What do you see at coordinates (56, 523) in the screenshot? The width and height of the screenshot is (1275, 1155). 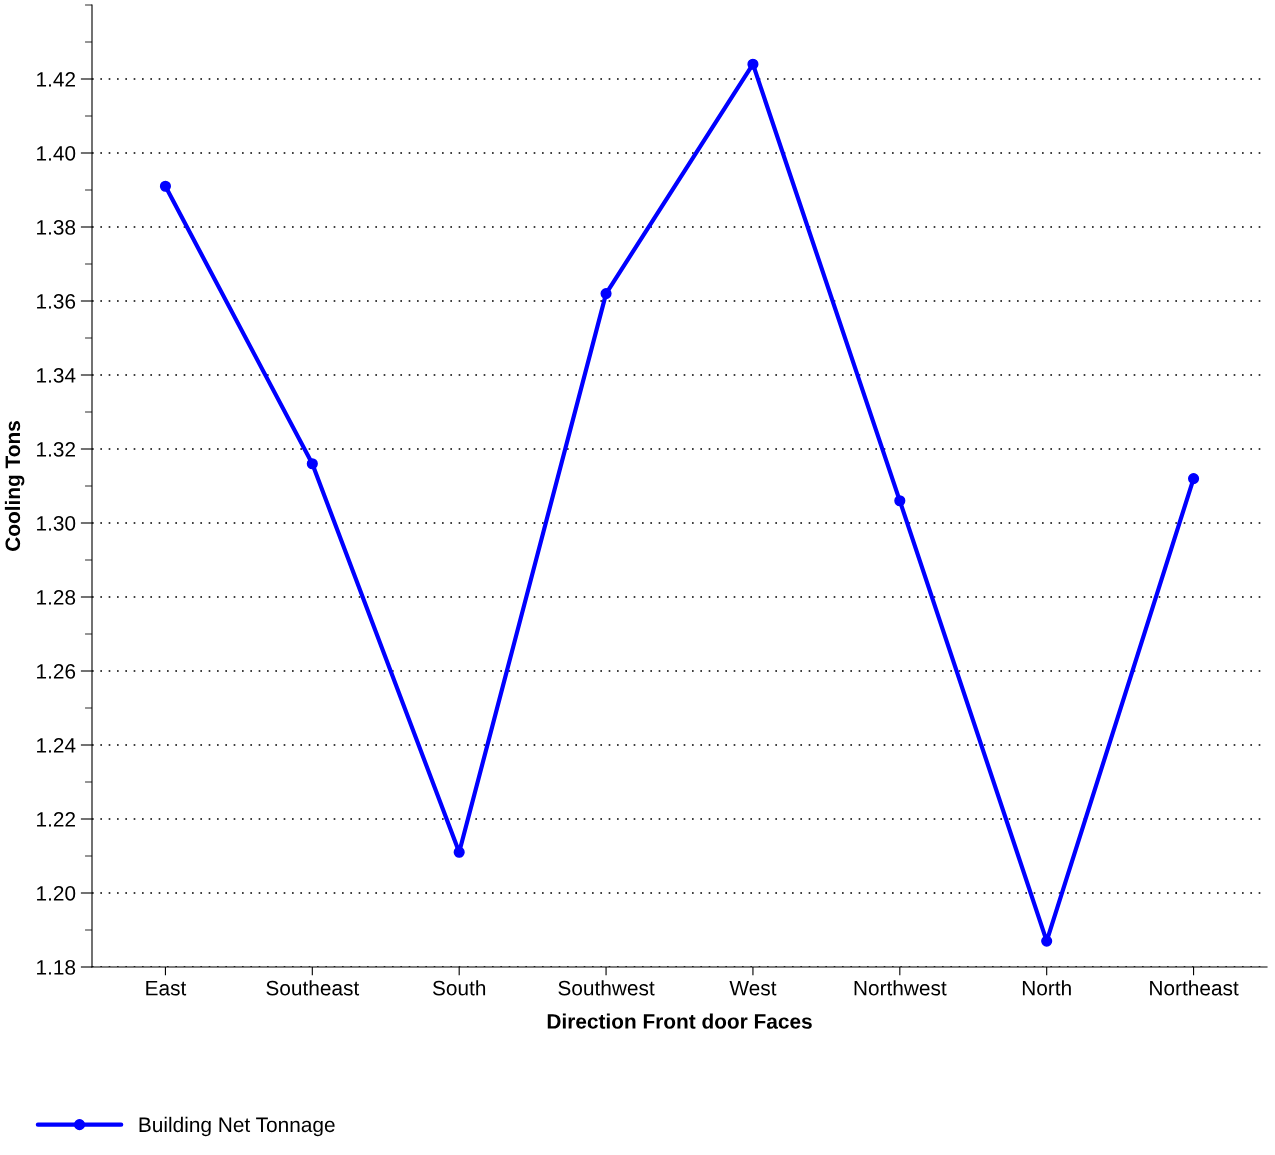 I see `y-tick-label: 1.30` at bounding box center [56, 523].